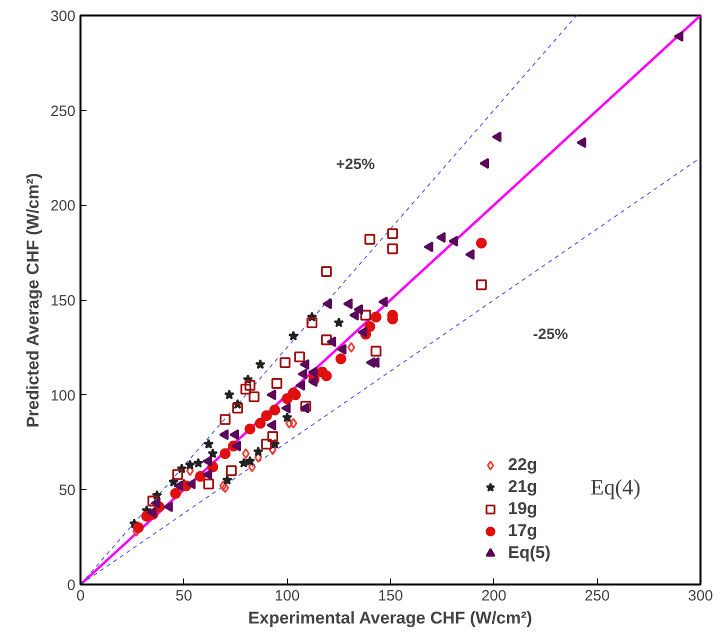  What do you see at coordinates (63, 111) in the screenshot?
I see `y-tick-label: 250` at bounding box center [63, 111].